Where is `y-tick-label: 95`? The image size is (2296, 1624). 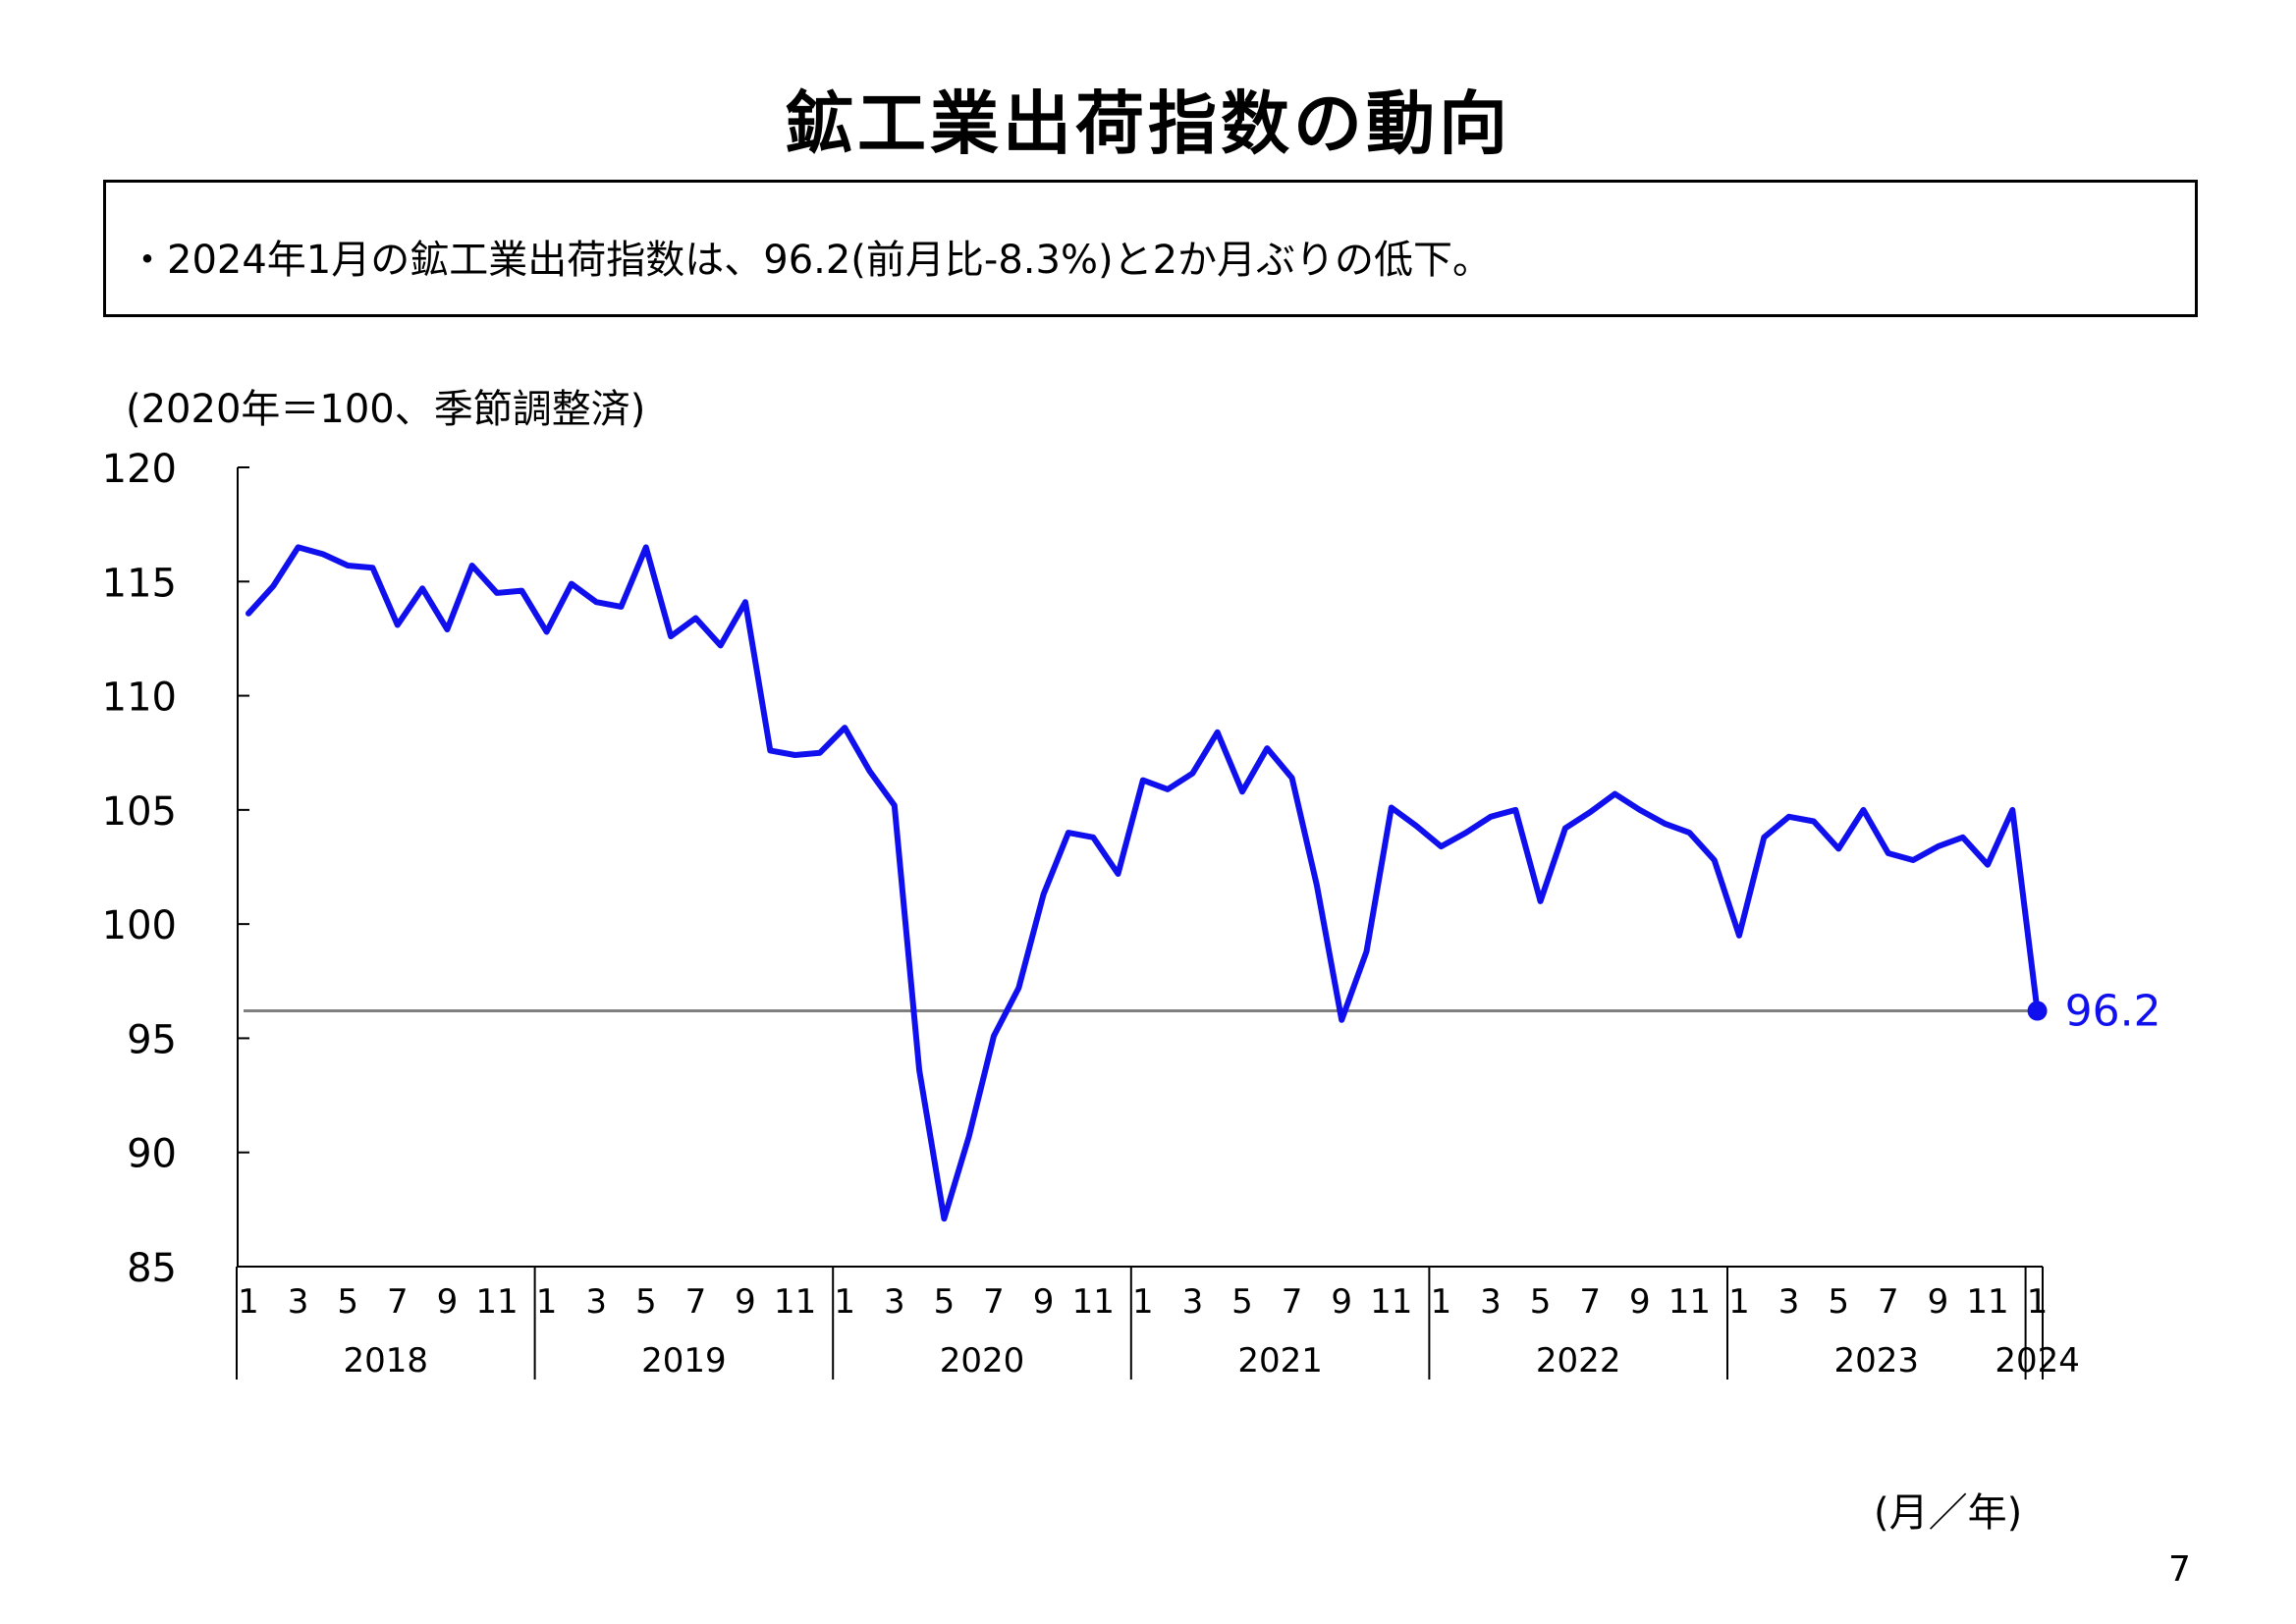 y-tick-label: 95 is located at coordinates (152, 1039).